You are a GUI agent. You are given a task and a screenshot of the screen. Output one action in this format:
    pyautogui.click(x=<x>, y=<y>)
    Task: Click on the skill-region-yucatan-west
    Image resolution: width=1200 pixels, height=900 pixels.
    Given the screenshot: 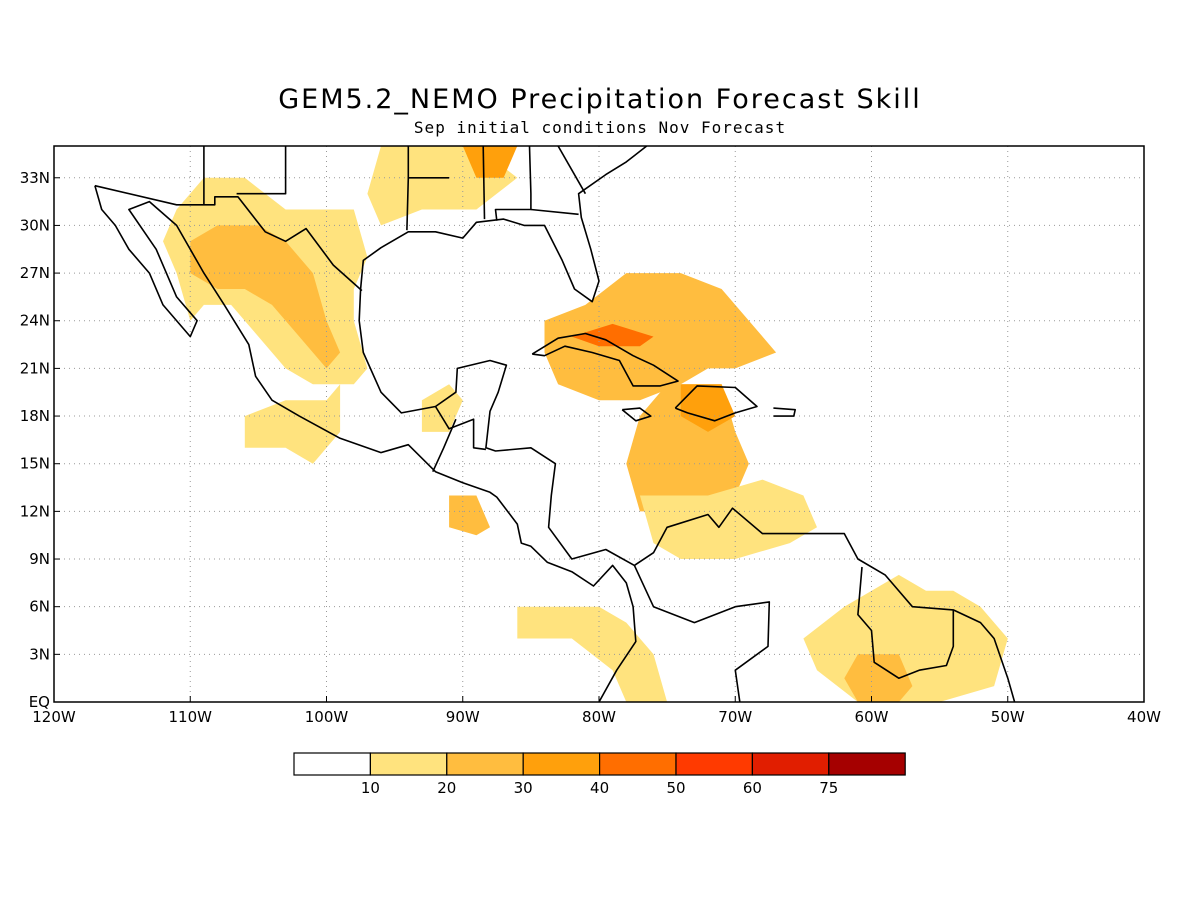 What is the action you would take?
    pyautogui.click(x=442, y=408)
    